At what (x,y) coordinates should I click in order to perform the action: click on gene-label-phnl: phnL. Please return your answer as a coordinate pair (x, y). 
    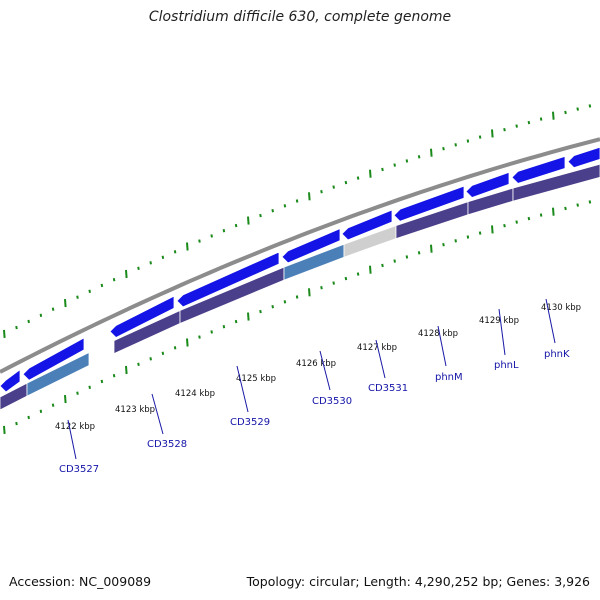
    Looking at the image, I should click on (506, 365).